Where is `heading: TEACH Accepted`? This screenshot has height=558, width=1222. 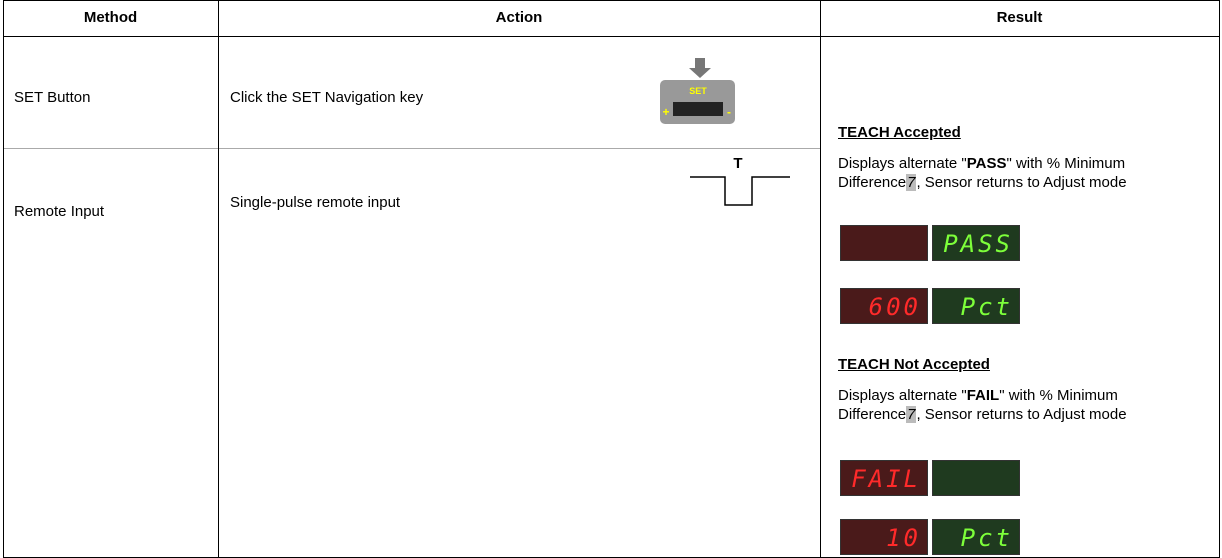
heading: TEACH Accepted is located at coordinates (899, 132).